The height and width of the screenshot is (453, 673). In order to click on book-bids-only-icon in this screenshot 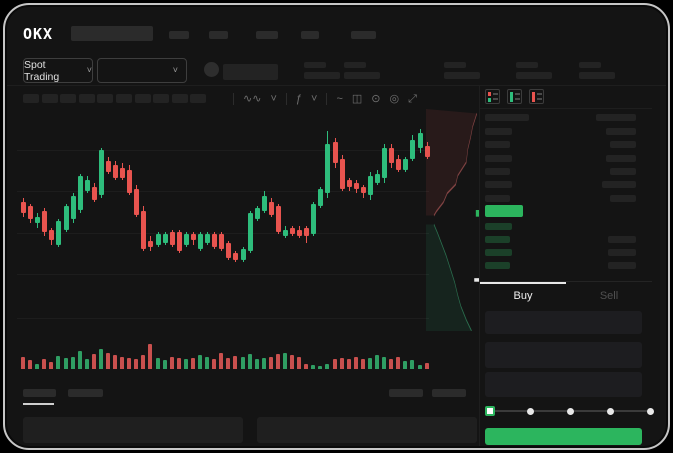, I will do `click(514, 96)`.